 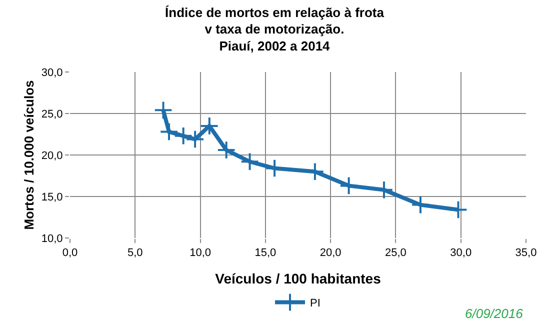 I want to click on y-axis-title: Mortos / 10.000 veículos, so click(x=28, y=155).